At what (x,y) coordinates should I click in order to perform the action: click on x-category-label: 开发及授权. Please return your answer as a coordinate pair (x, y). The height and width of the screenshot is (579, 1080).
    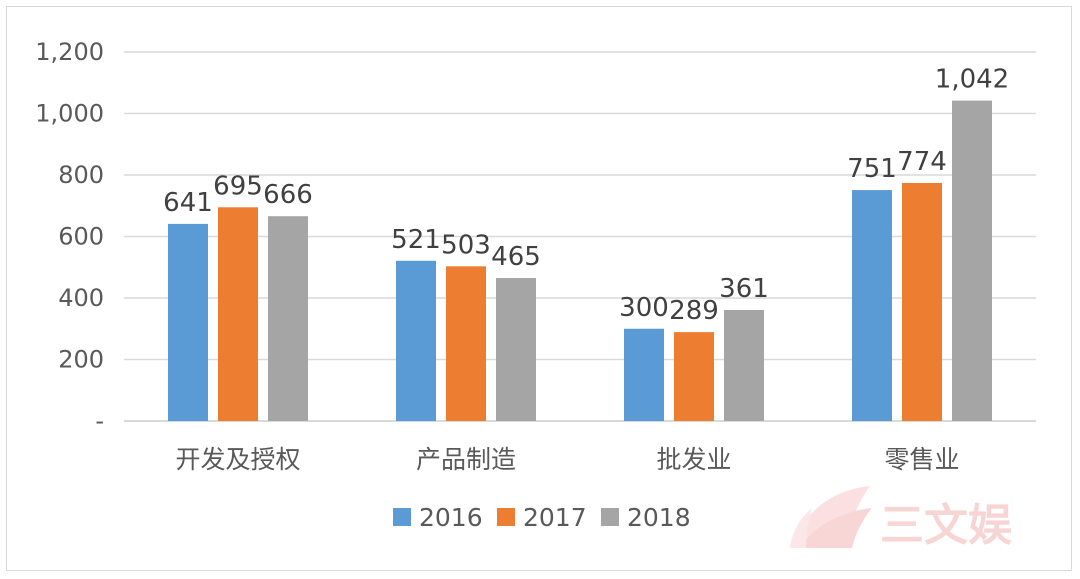
    Looking at the image, I should click on (237, 459).